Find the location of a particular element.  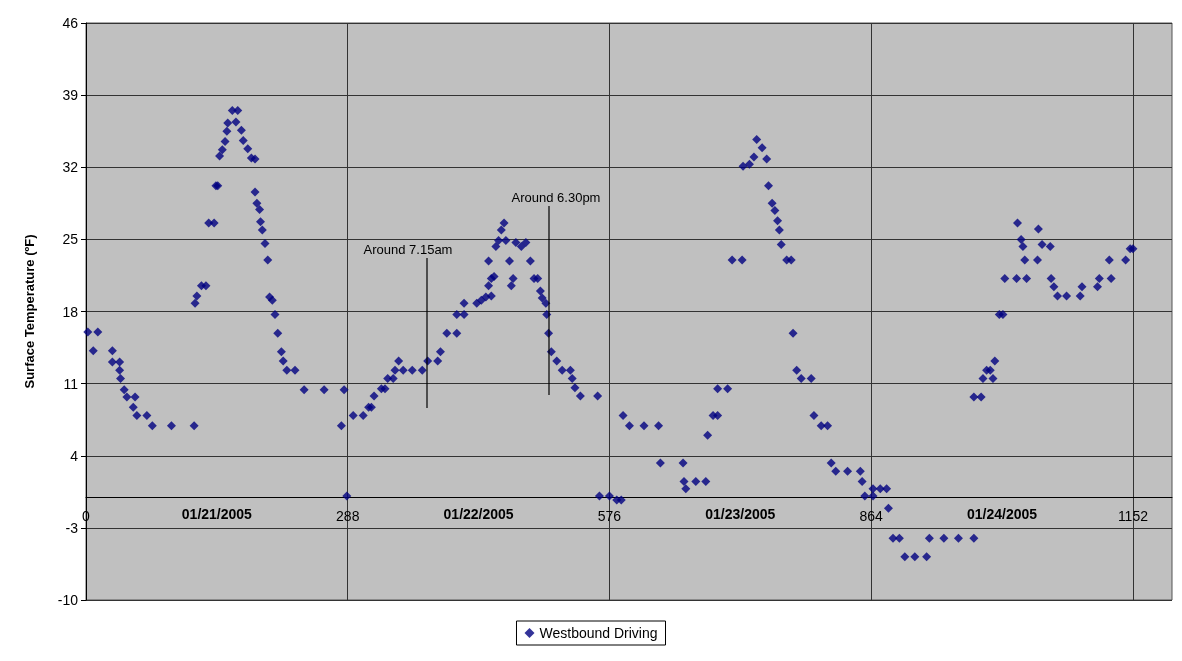

y-tick-label: 46 is located at coordinates (70, 23).